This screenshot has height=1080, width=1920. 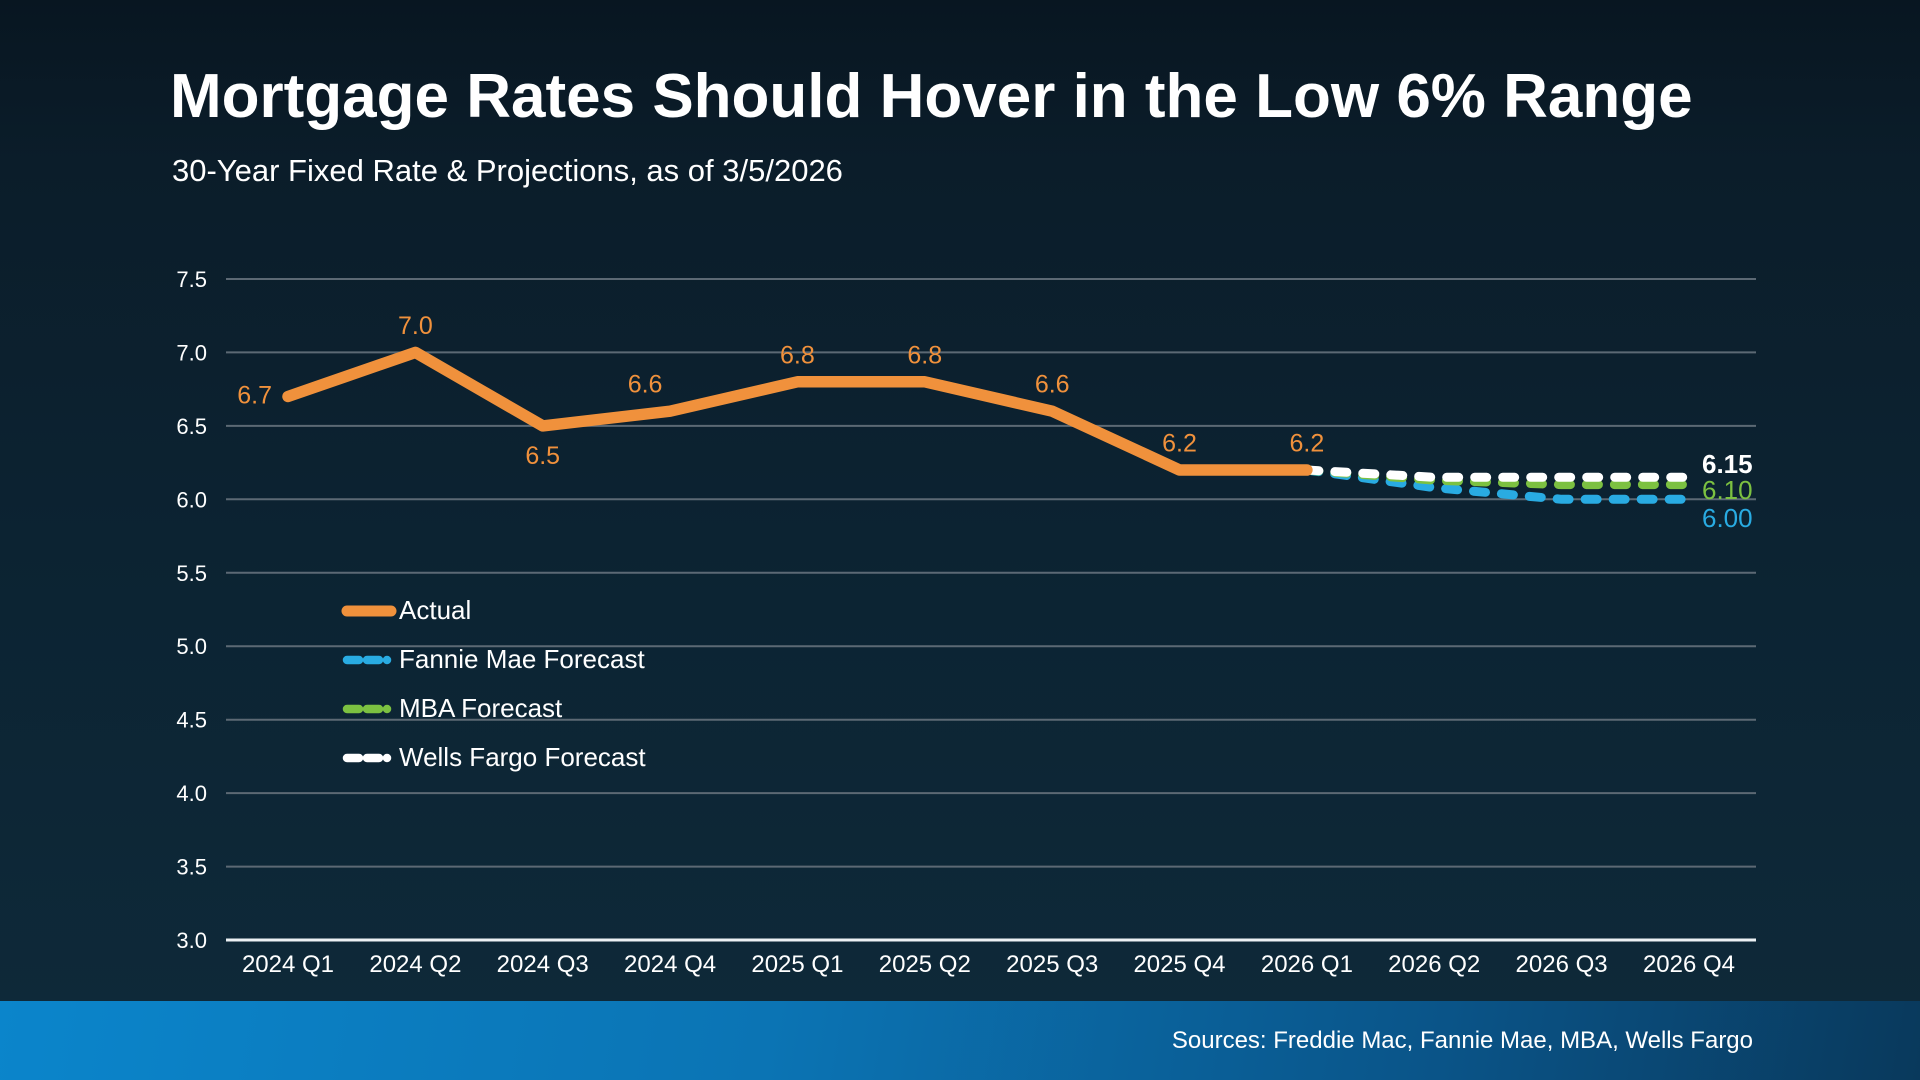 I want to click on actual-solid-line-swatch-icon, so click(x=369, y=610).